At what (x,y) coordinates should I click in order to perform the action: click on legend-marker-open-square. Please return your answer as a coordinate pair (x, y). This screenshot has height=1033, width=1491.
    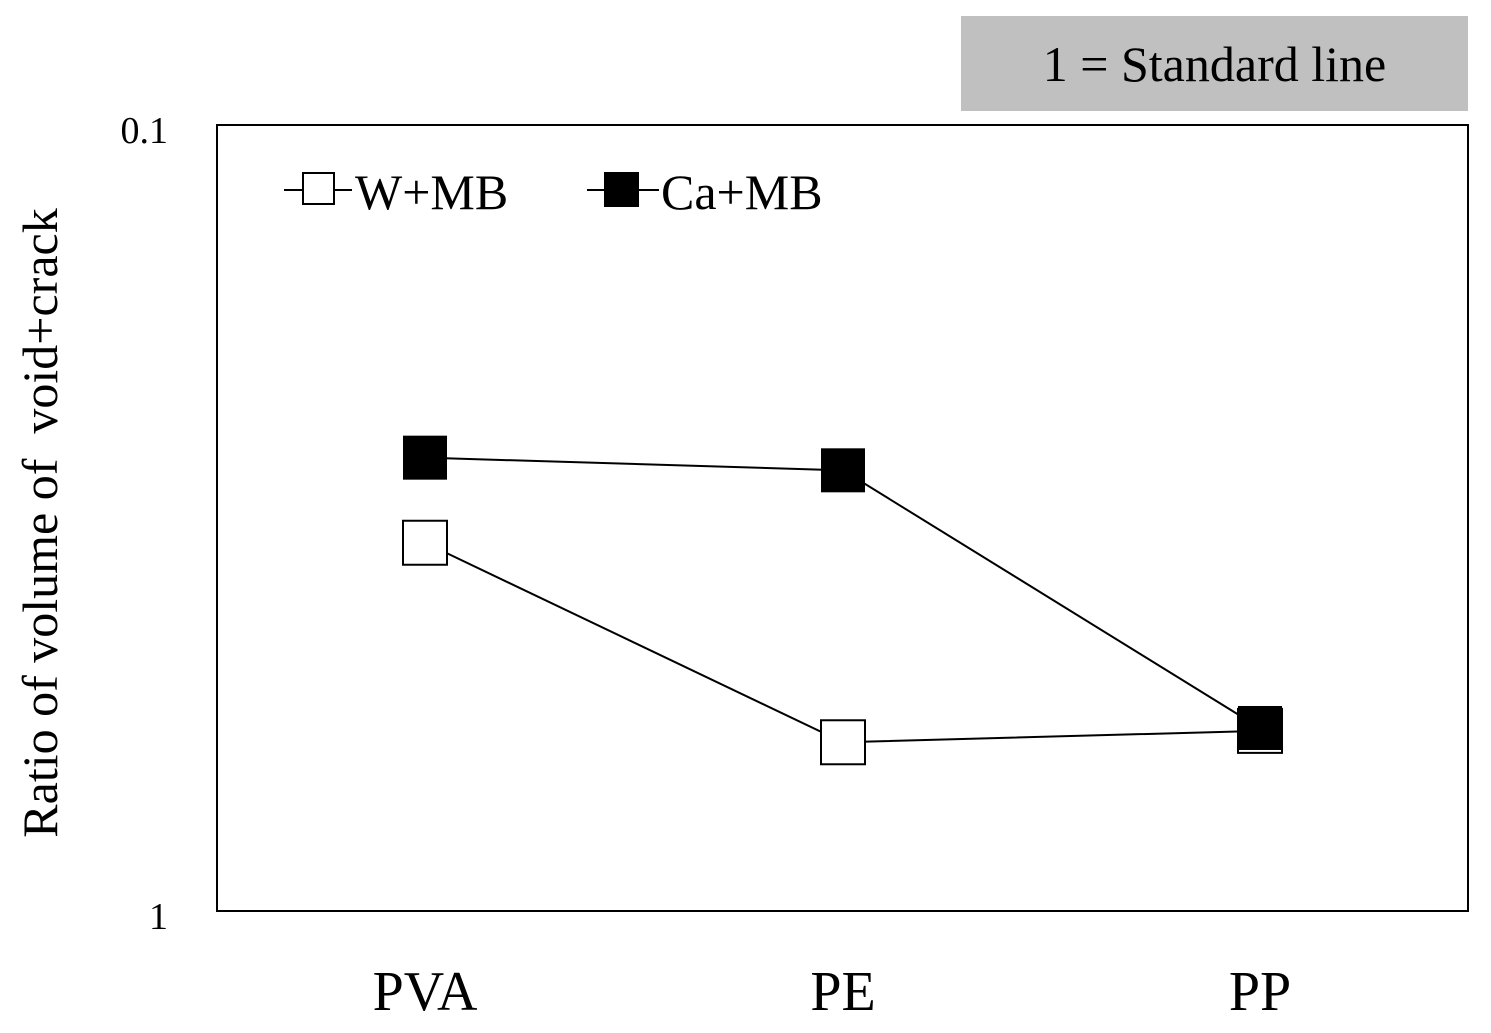
    Looking at the image, I should click on (318, 188).